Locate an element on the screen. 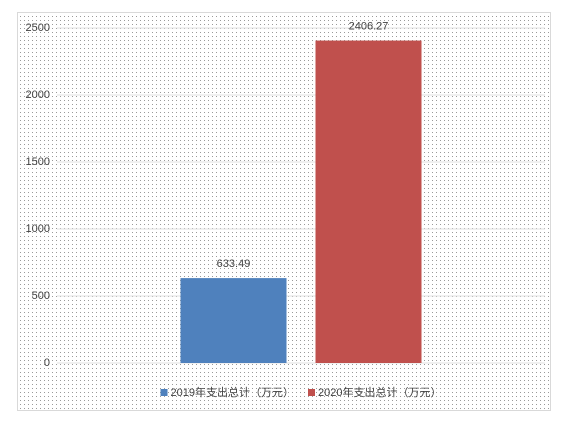 The image size is (567, 433). y-tick-label: 2500 is located at coordinates (38, 28).